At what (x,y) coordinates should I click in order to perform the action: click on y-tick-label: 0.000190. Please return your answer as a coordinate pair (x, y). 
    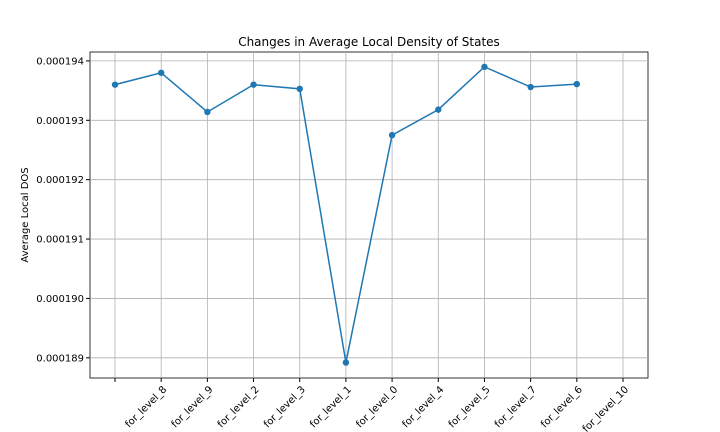
    Looking at the image, I should click on (60, 299).